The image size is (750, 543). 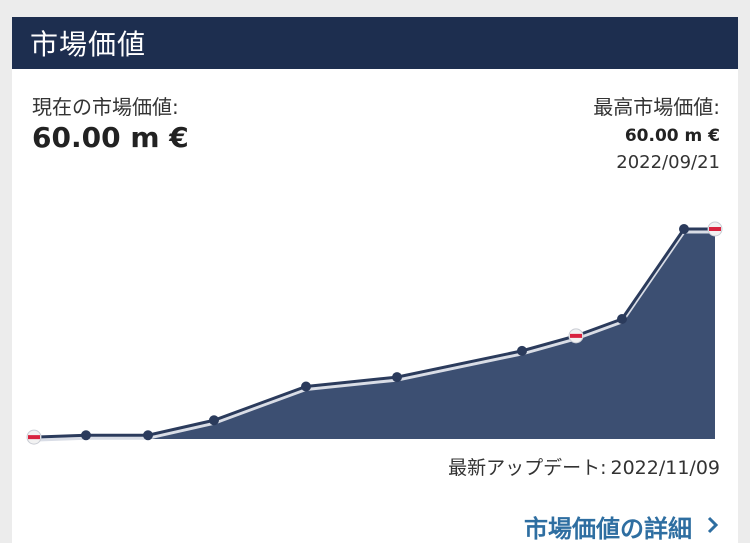 What do you see at coordinates (375, 43) in the screenshot?
I see `card-header: 市場価値` at bounding box center [375, 43].